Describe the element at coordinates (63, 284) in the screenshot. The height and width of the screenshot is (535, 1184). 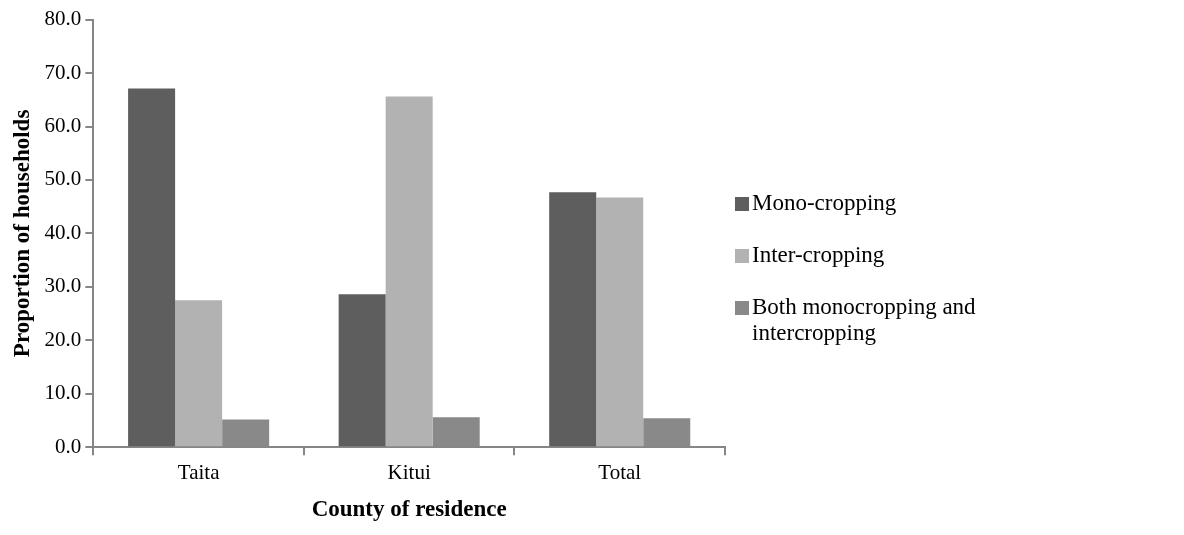
I see `y-tick-label: 30.0` at that location.